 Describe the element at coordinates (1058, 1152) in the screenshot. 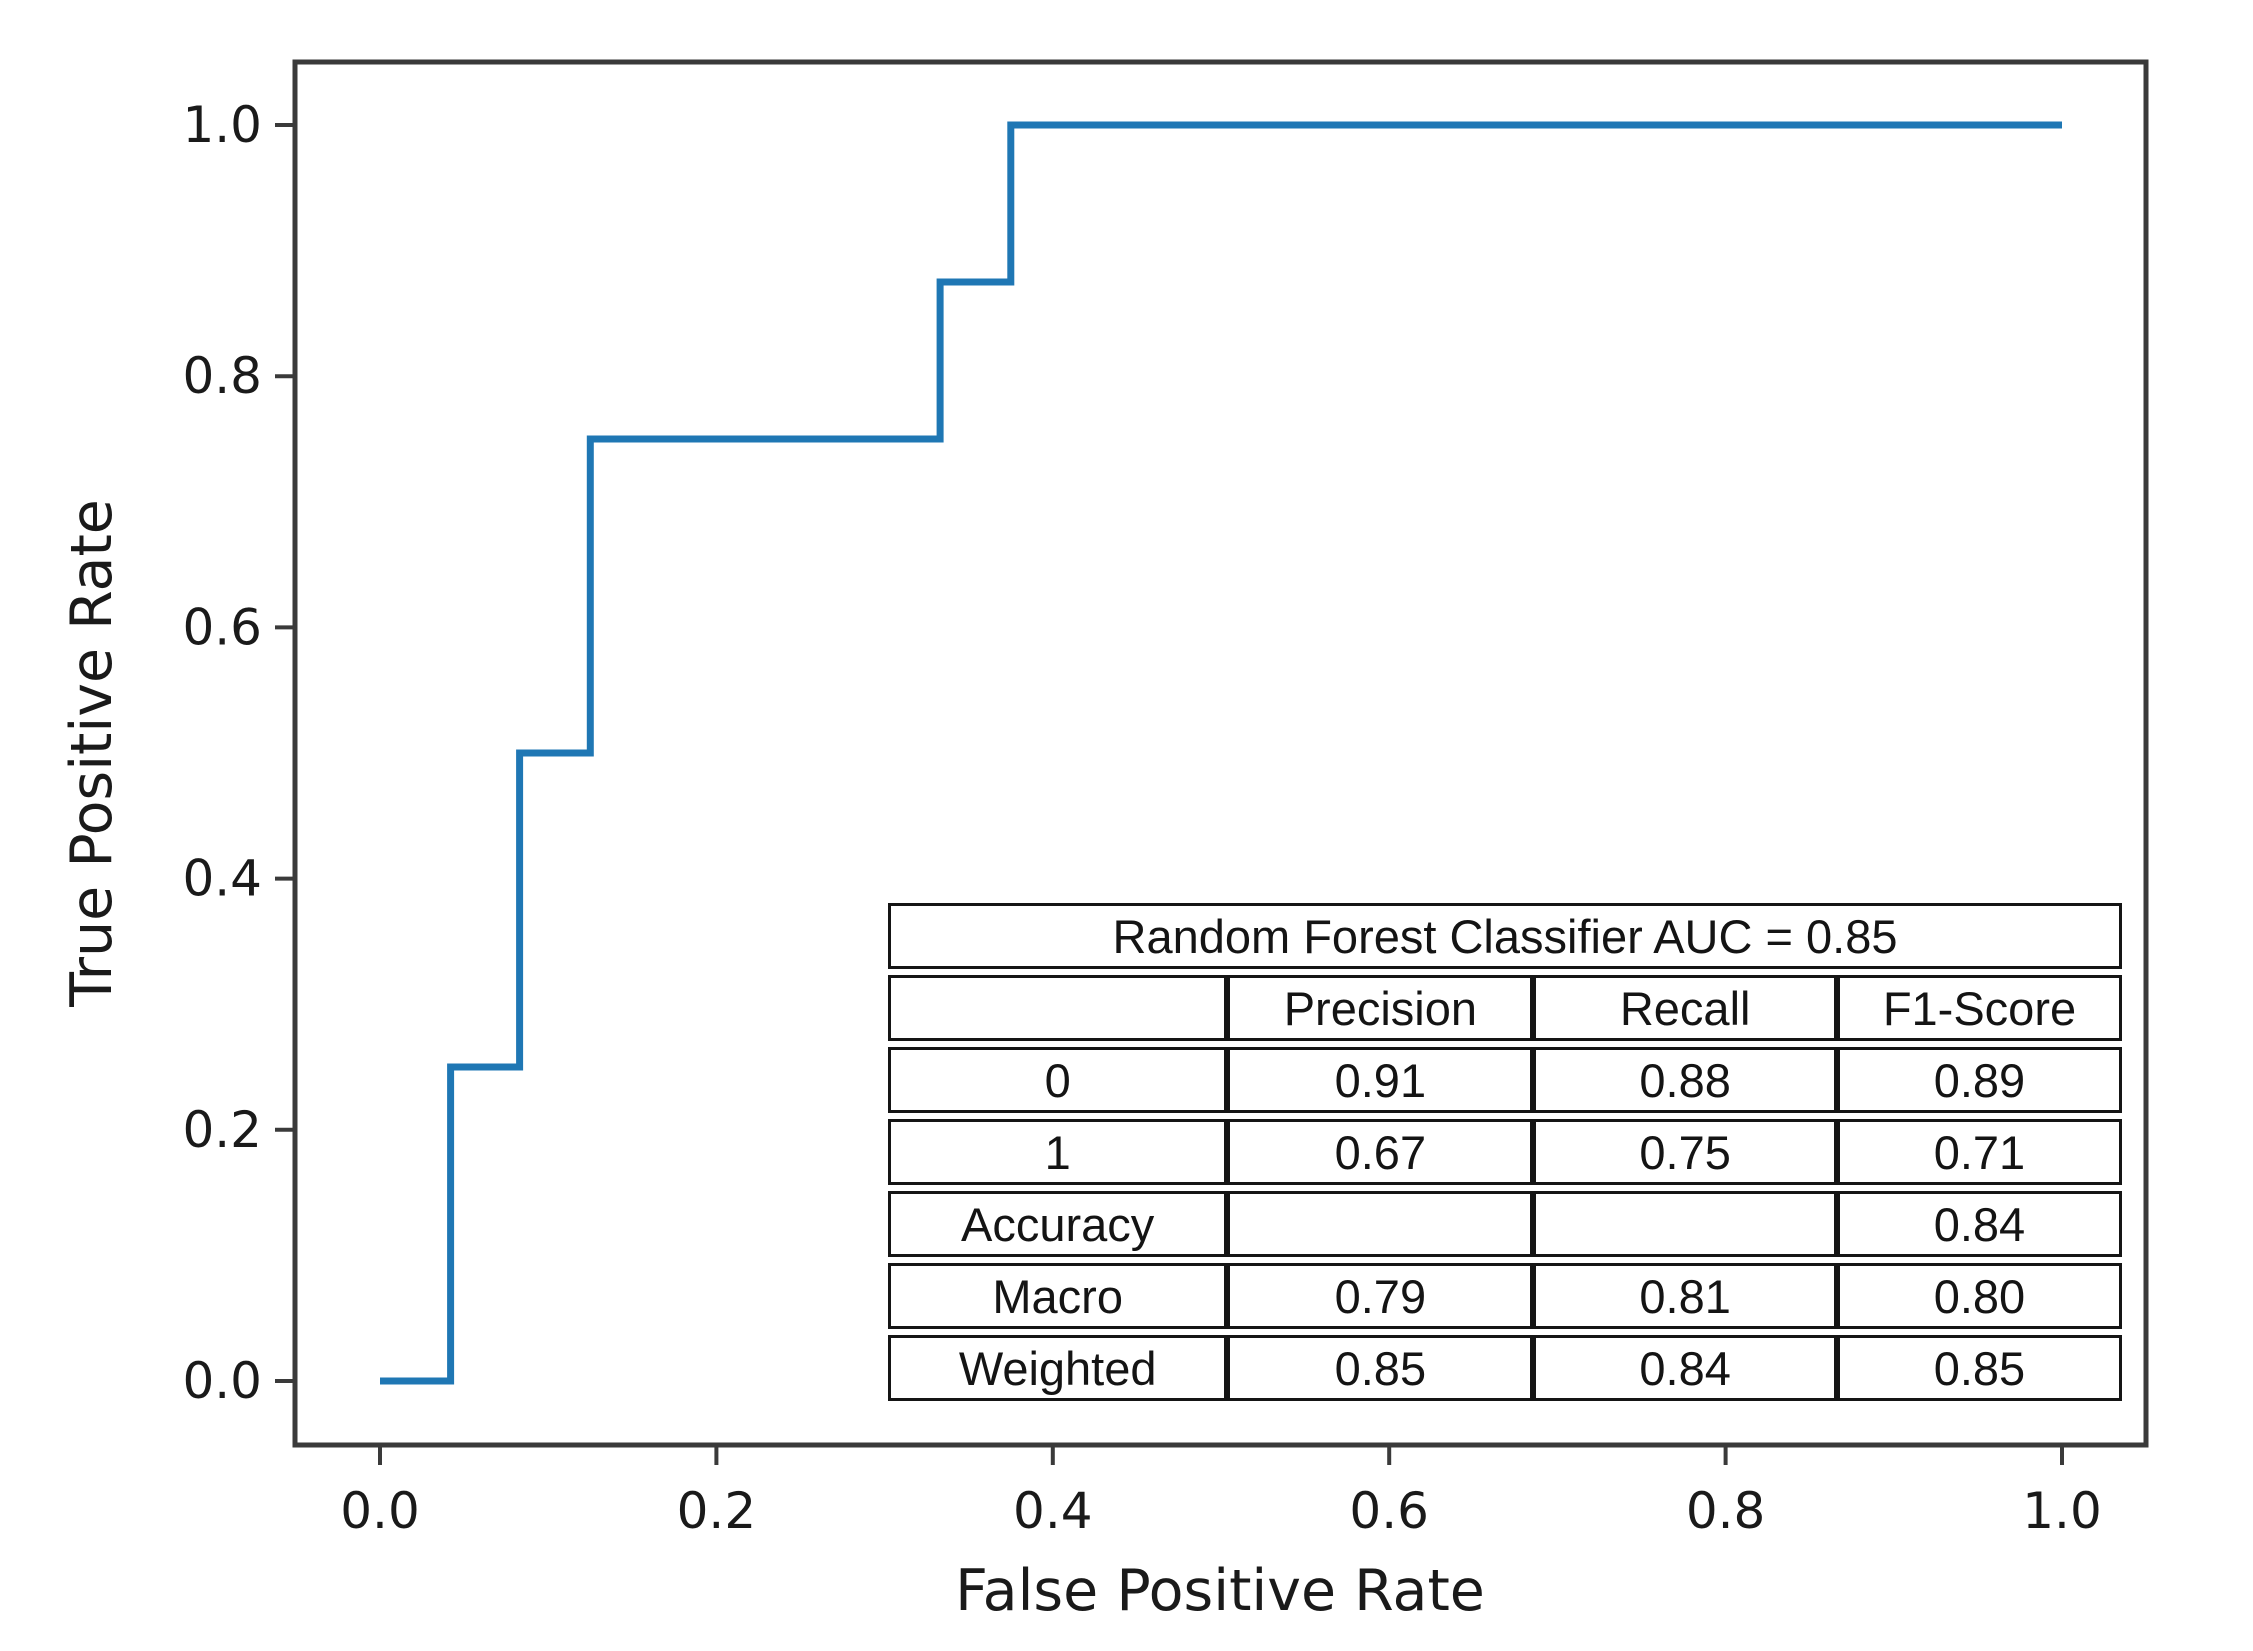

I see `metrics-row-label: 1` at that location.